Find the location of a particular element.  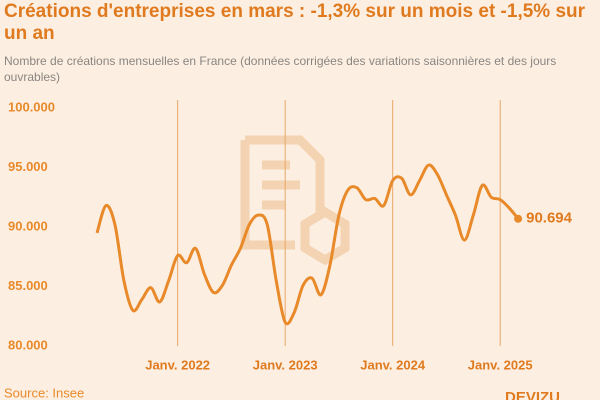

x-tick-label: Janv. 2024 is located at coordinates (393, 364).